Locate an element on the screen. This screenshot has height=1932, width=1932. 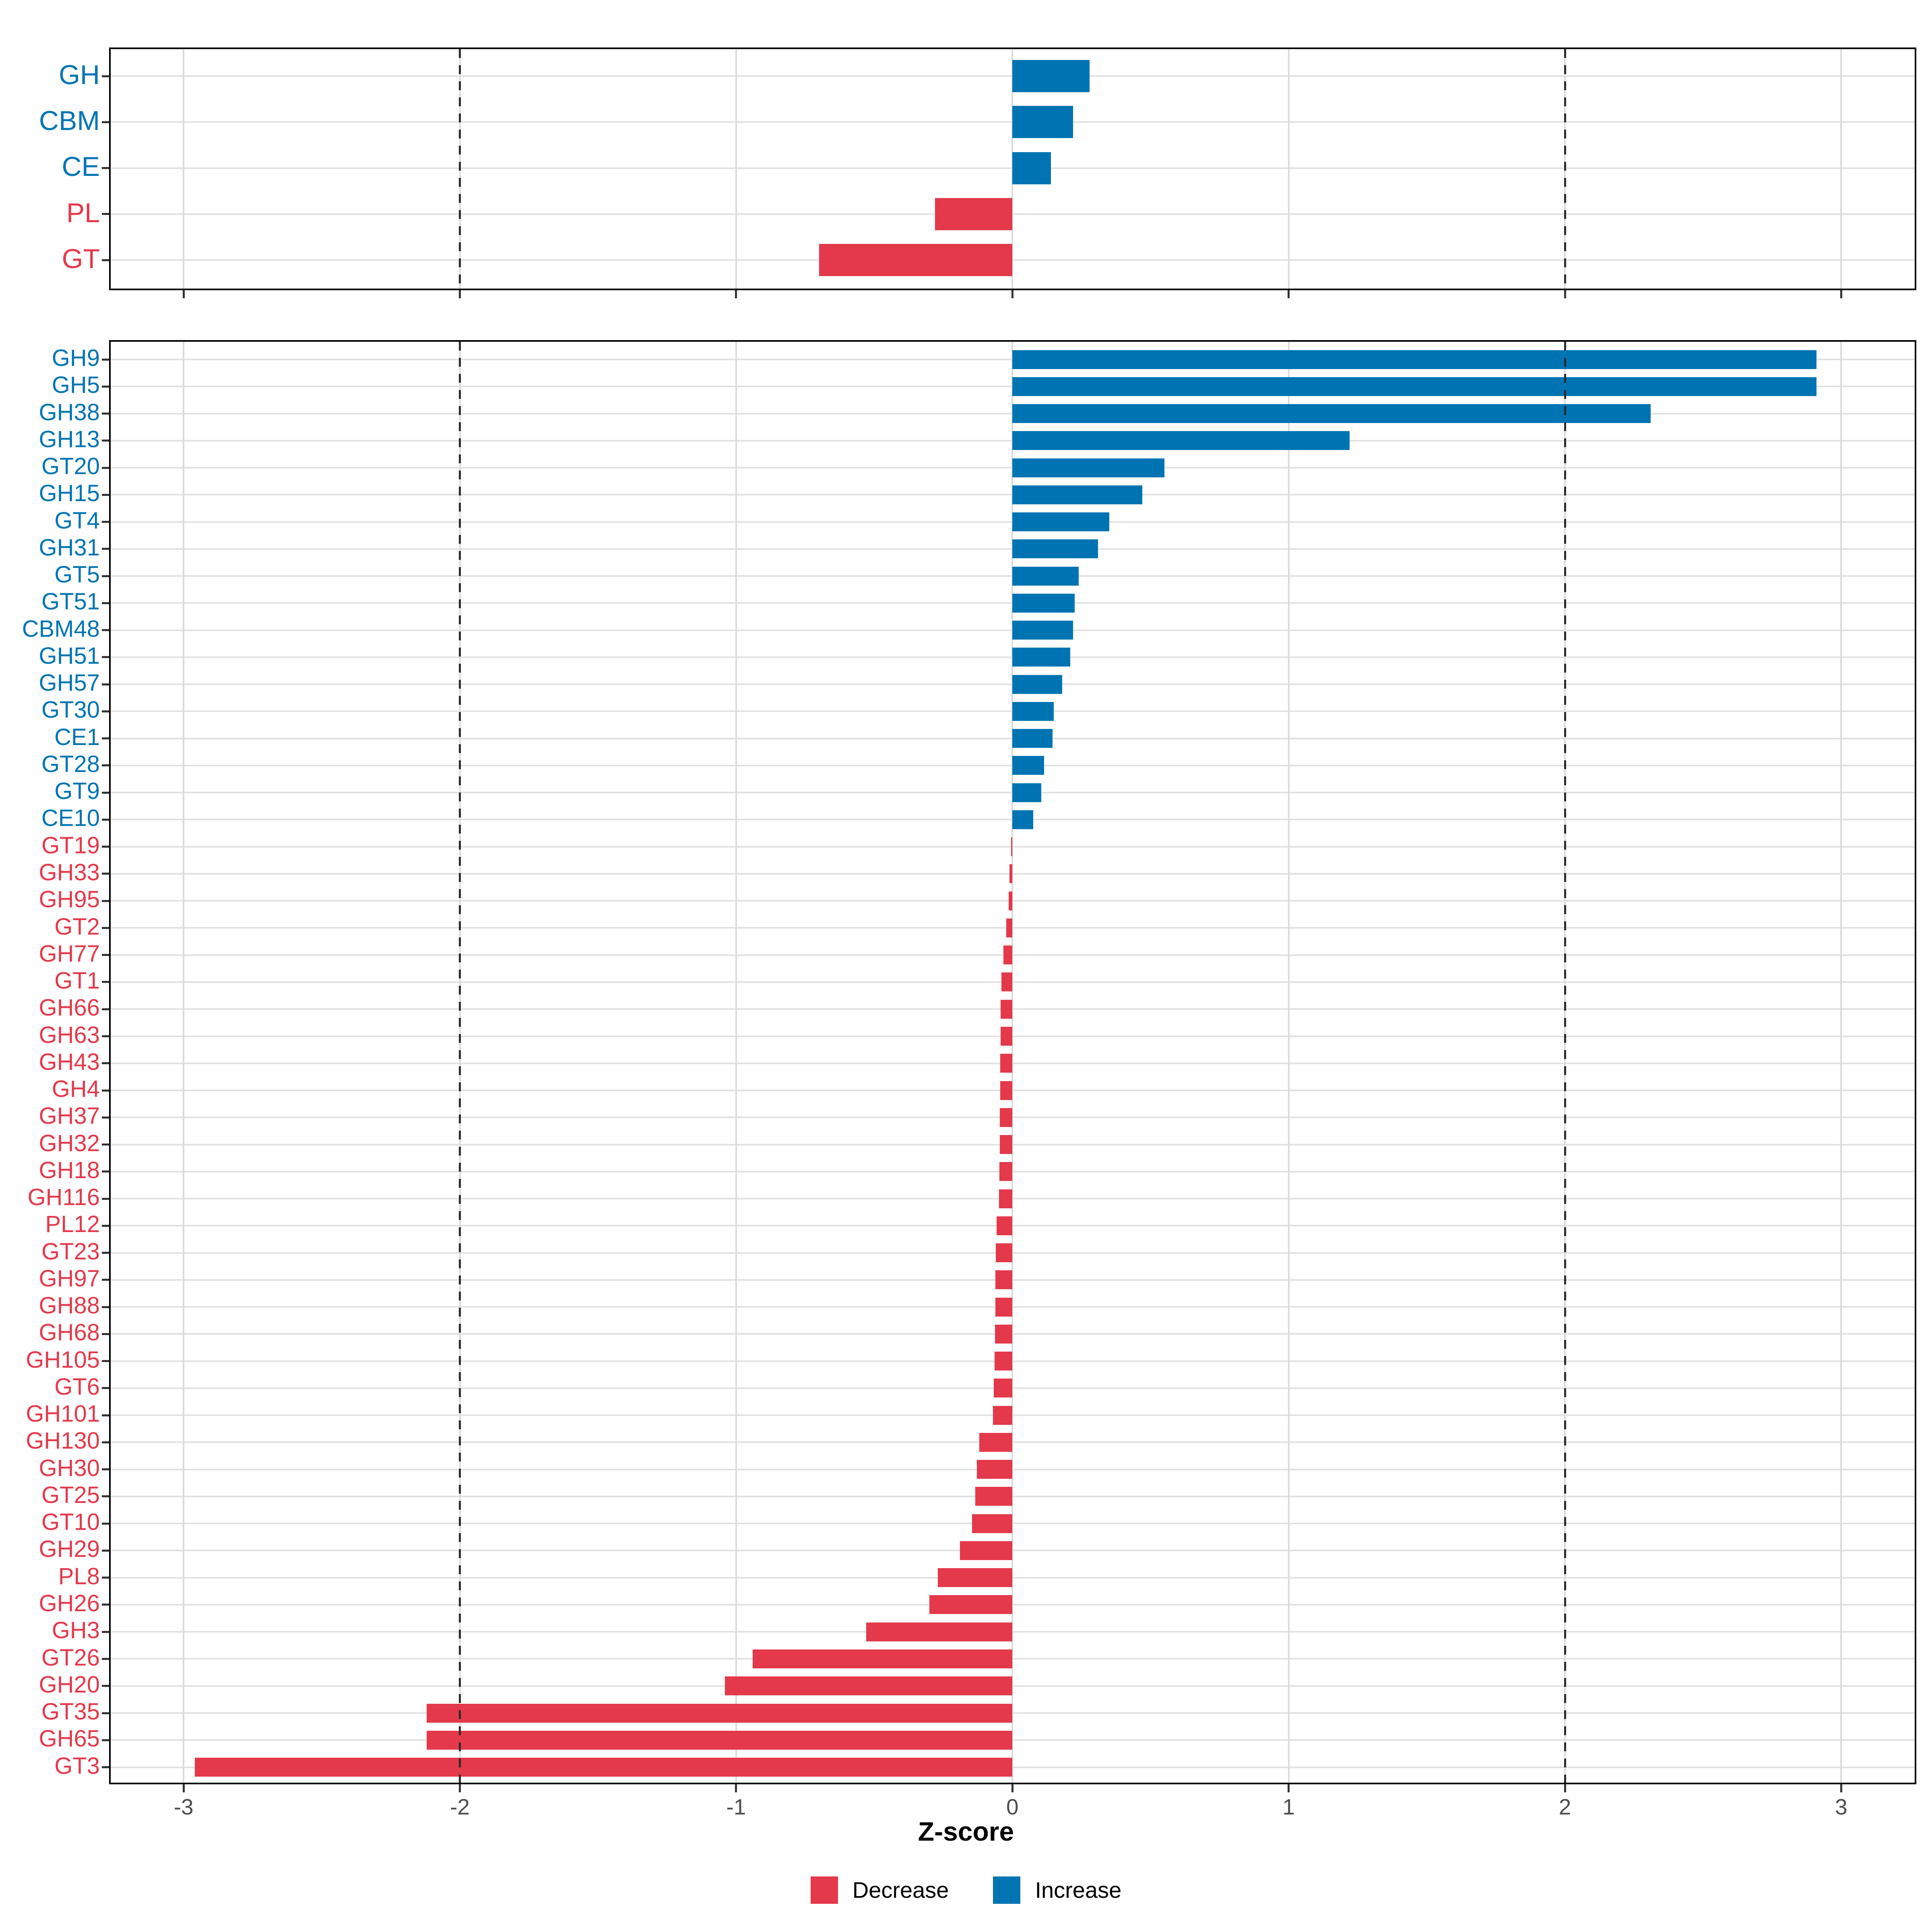
category-label: GH101 is located at coordinates (63, 1414).